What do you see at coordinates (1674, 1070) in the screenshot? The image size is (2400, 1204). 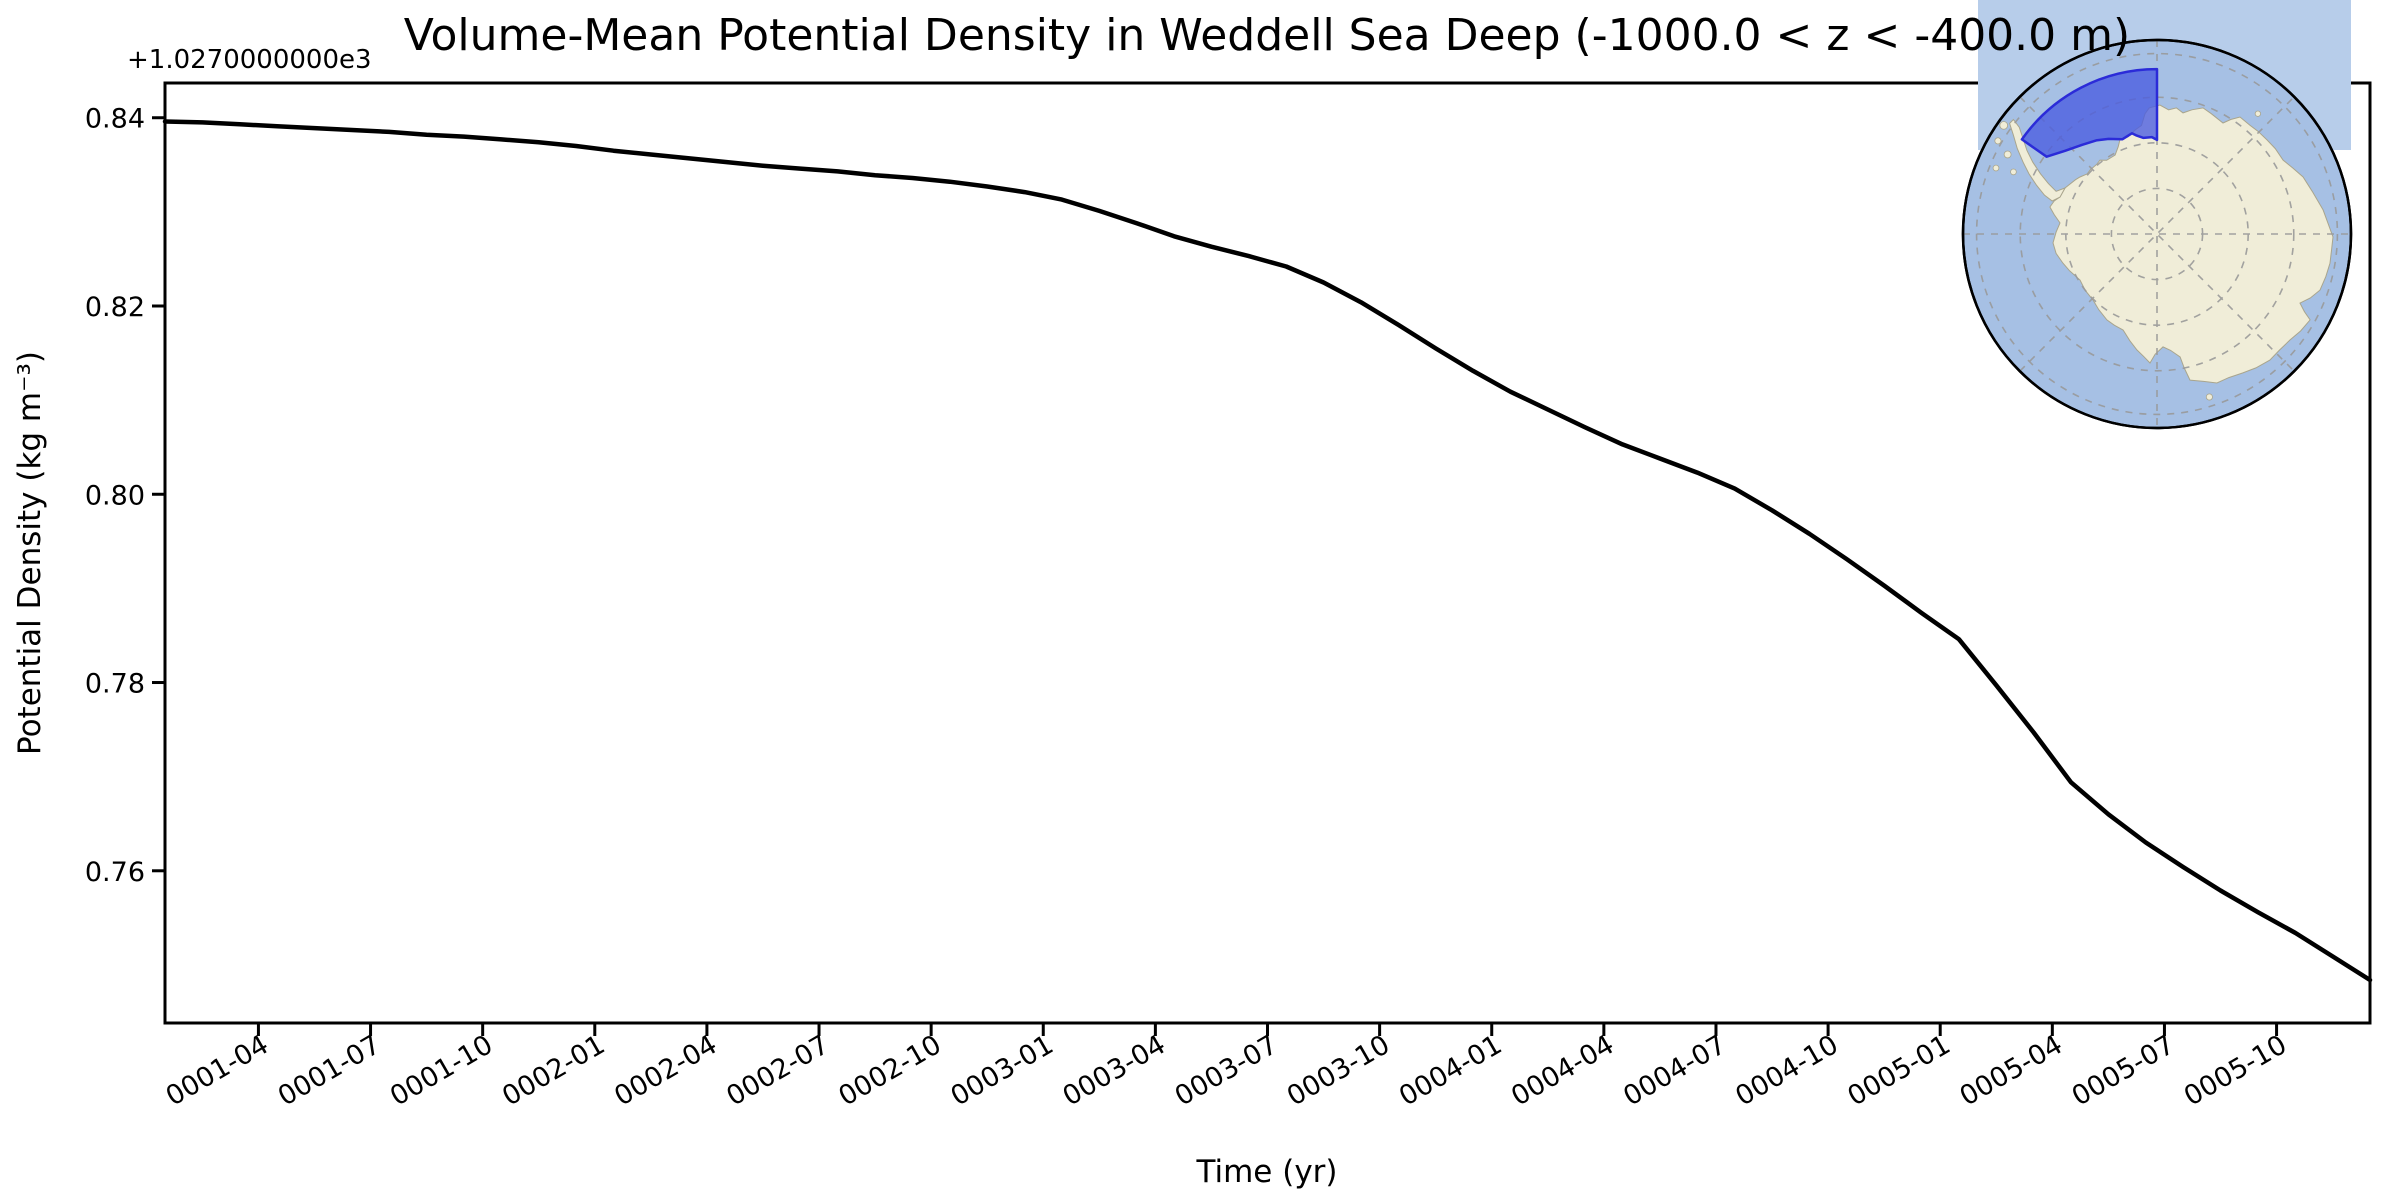 I see `x-tick-label: 0004-07` at bounding box center [1674, 1070].